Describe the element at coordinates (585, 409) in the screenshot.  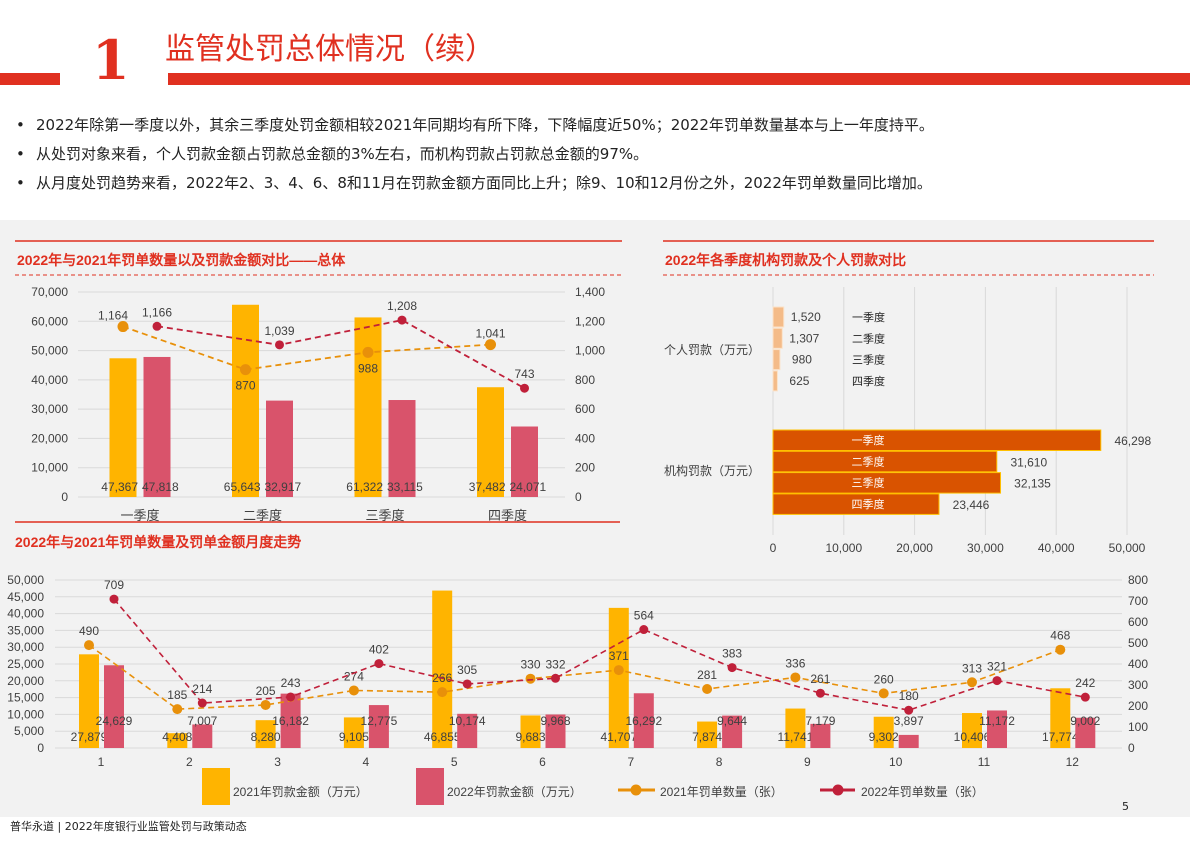
I see `right-axis-tick: 600` at that location.